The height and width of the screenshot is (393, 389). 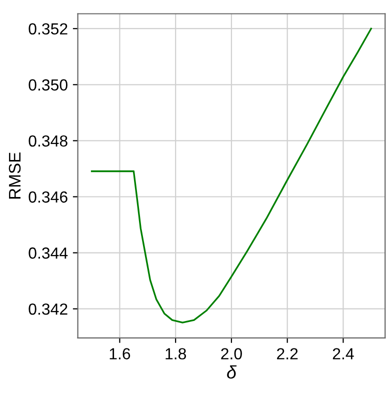 What do you see at coordinates (343, 354) in the screenshot?
I see `x-tick-label: 2.4` at bounding box center [343, 354].